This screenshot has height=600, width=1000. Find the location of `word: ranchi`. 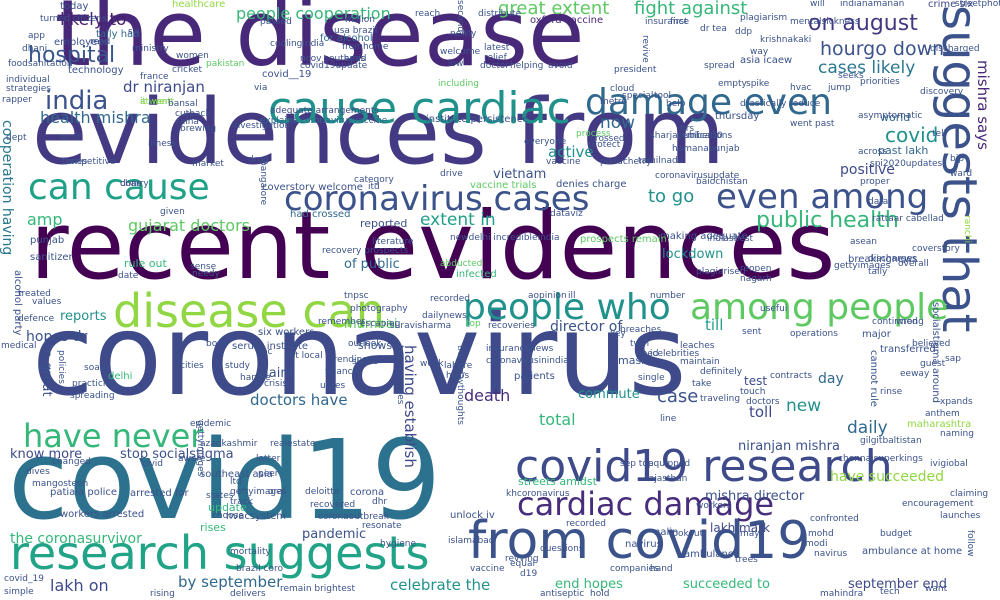

word: ranchi is located at coordinates (967, 229).